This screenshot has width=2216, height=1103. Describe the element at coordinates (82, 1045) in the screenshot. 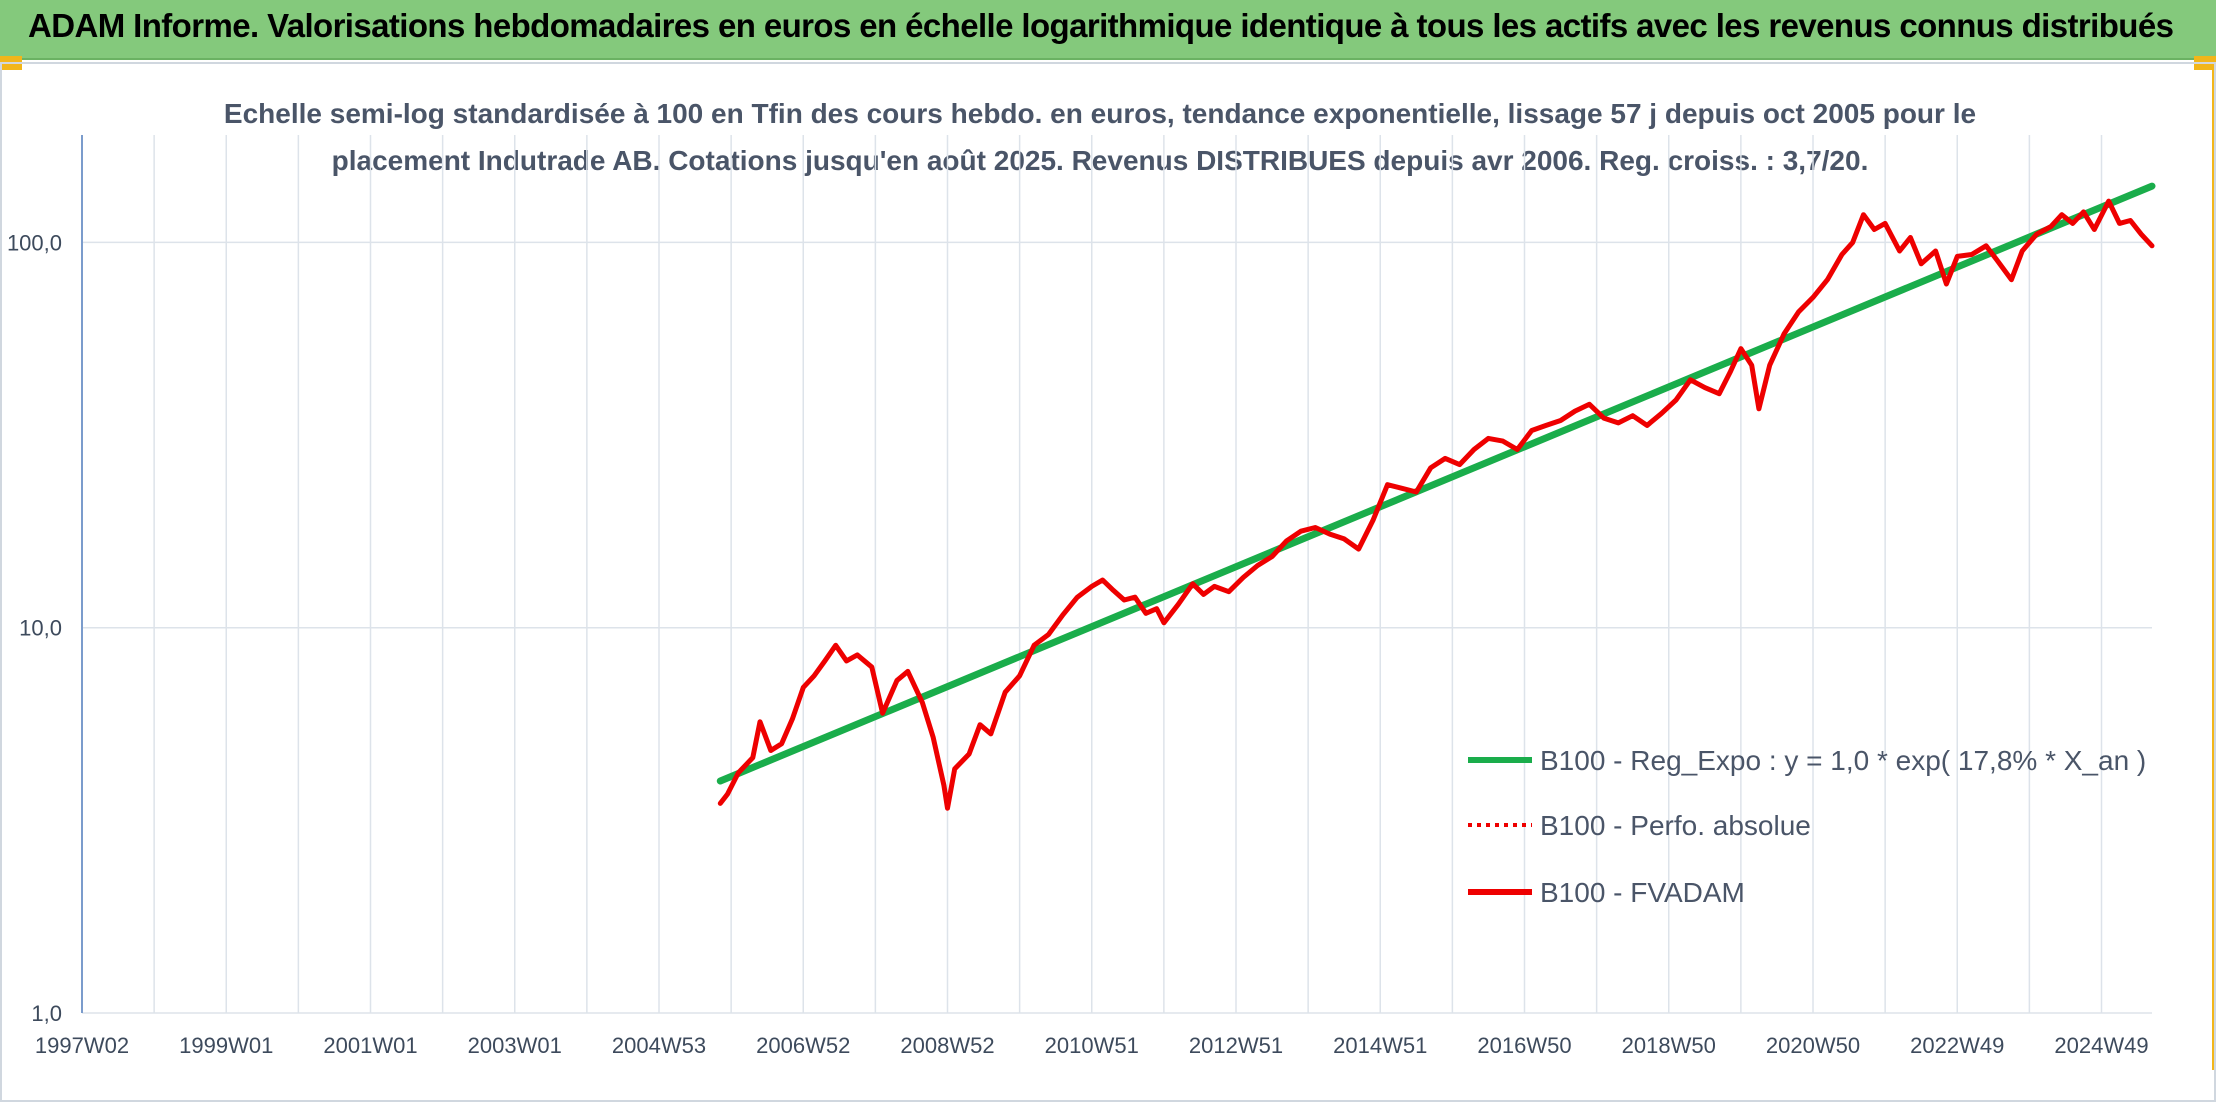

I see `x-tick-label: 1997W02` at that location.